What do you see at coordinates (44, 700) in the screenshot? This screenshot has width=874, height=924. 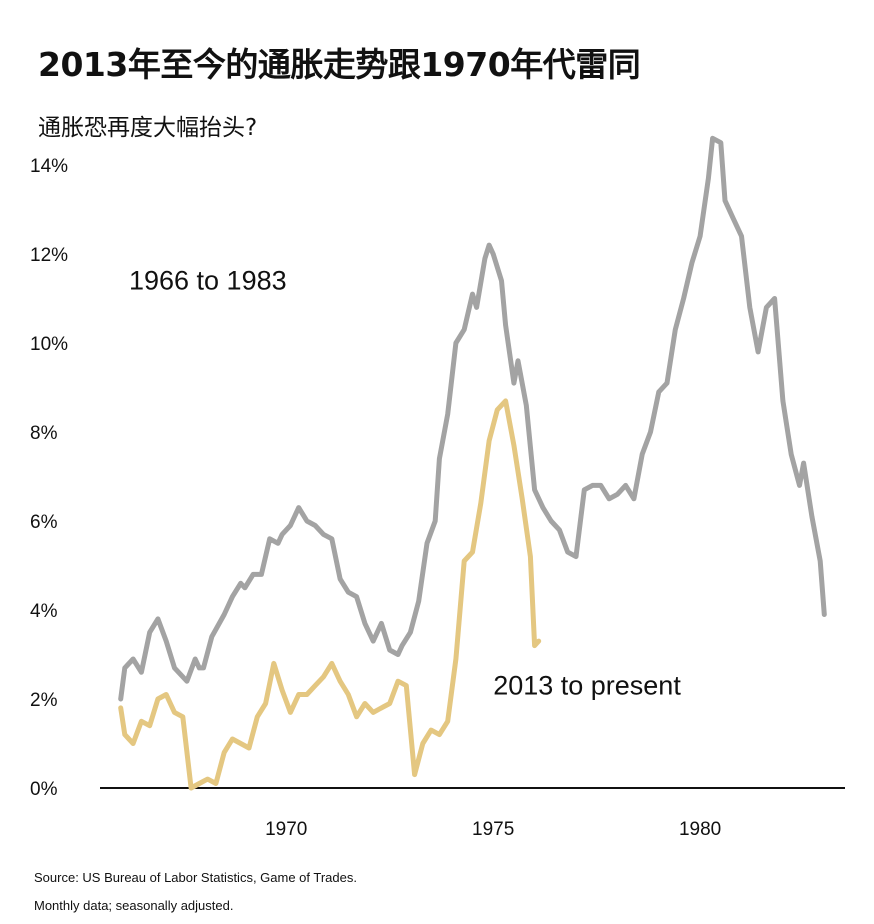 I see `y-tick-label: 2%` at bounding box center [44, 700].